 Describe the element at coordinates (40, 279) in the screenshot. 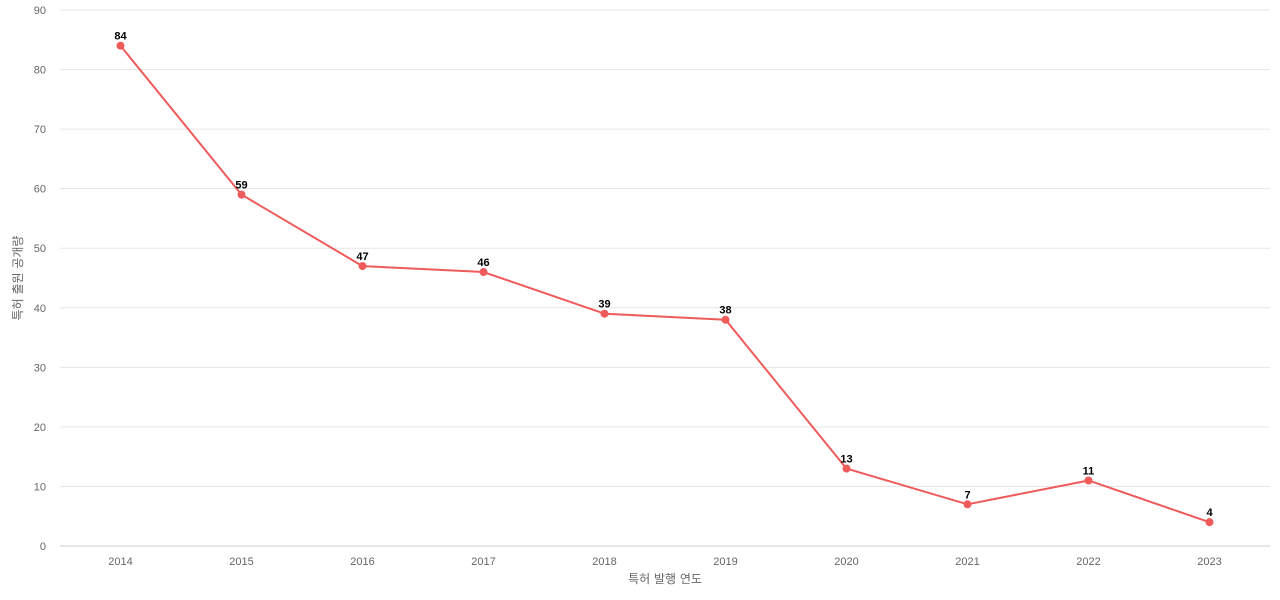

I see `y-axis-ticks: 0 10 20 30 40 50 60 70 80 90` at that location.